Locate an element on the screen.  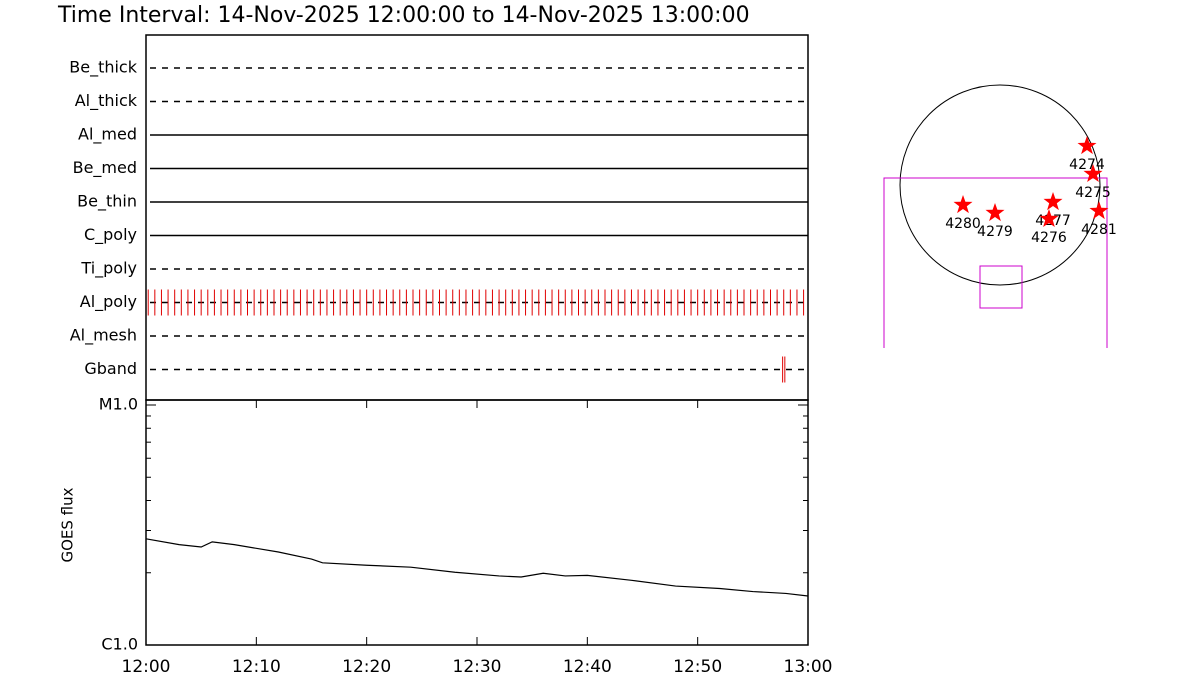
goes-flux-line is located at coordinates (477, 567).